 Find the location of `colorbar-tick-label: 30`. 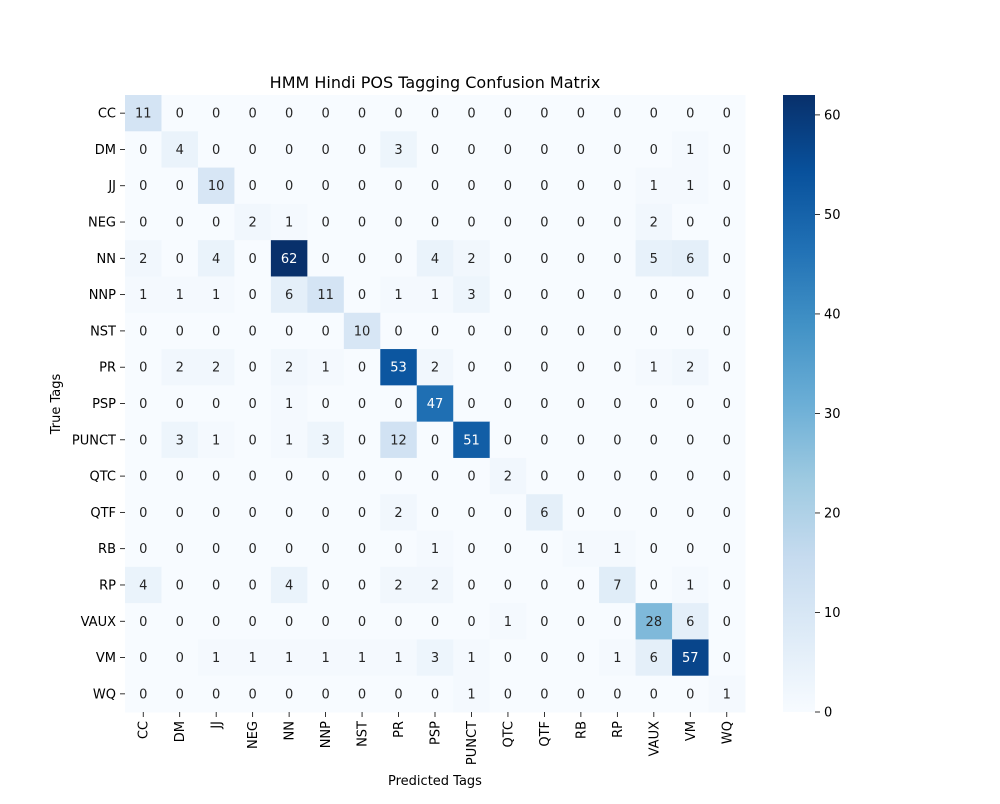

colorbar-tick-label: 30 is located at coordinates (832, 414).